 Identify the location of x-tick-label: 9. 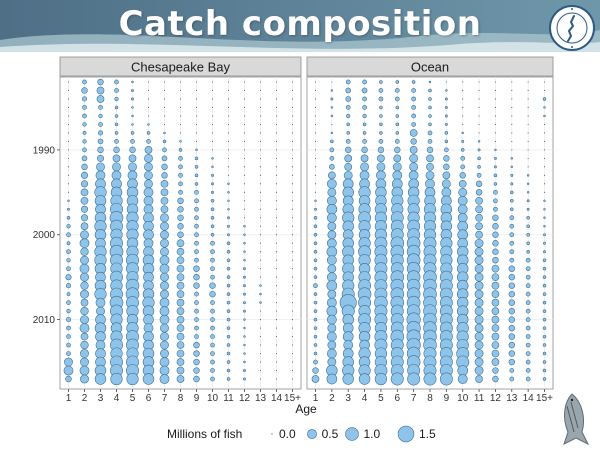
(447, 398).